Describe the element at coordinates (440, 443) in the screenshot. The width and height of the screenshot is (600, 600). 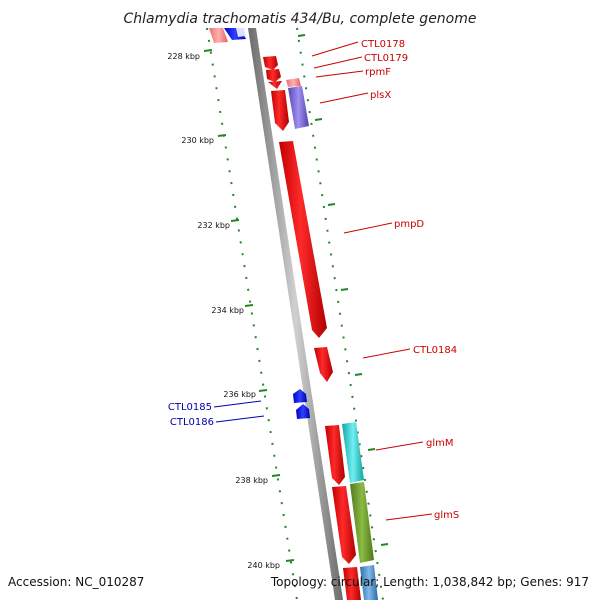
I see `label-glmM: glmM` at that location.